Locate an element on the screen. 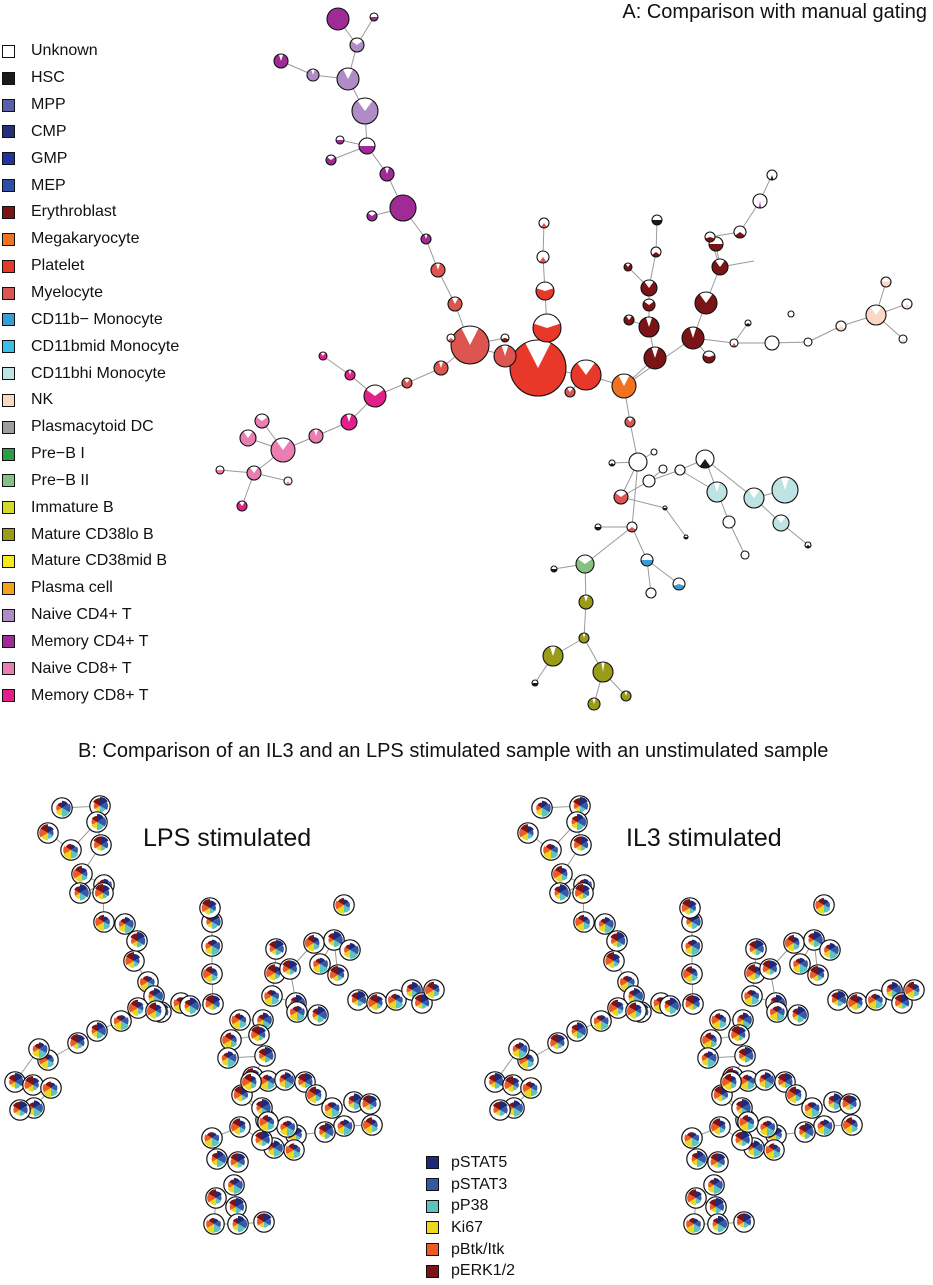 The image size is (933, 1285). legend-a-item: Naive CD4+ T is located at coordinates (90, 615).